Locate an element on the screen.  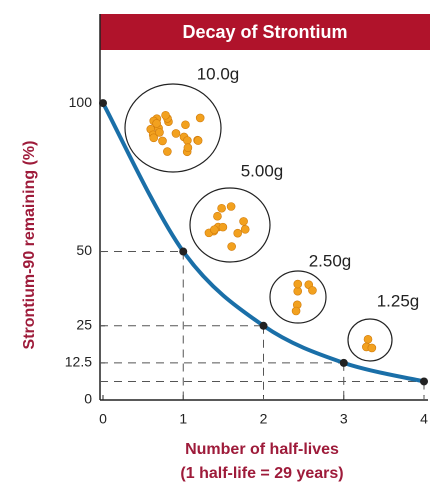
y-tick-label: 12.5 is located at coordinates (78, 362).